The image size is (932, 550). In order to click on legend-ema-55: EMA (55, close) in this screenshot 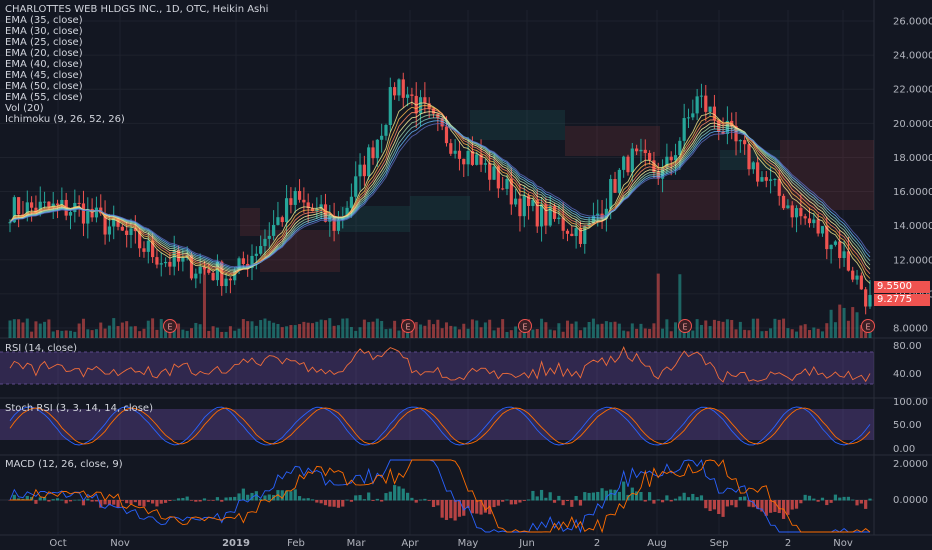, I will do `click(44, 97)`.